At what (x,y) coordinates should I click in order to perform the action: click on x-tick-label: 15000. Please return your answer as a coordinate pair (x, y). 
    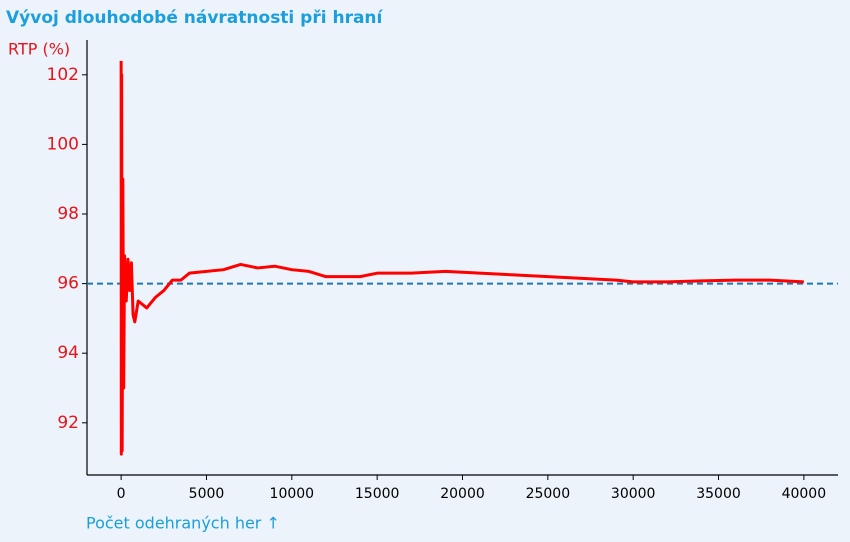
    Looking at the image, I should click on (377, 494).